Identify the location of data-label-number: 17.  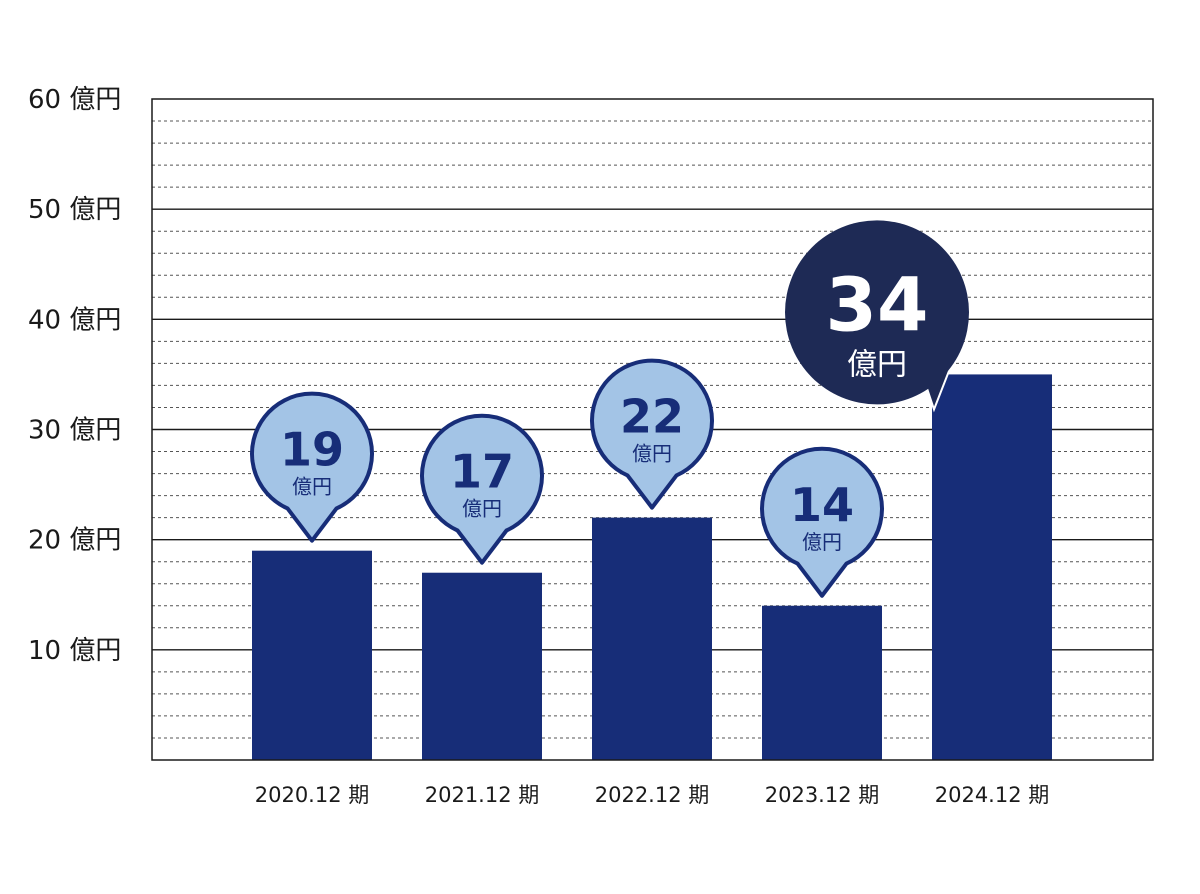
(482, 472).